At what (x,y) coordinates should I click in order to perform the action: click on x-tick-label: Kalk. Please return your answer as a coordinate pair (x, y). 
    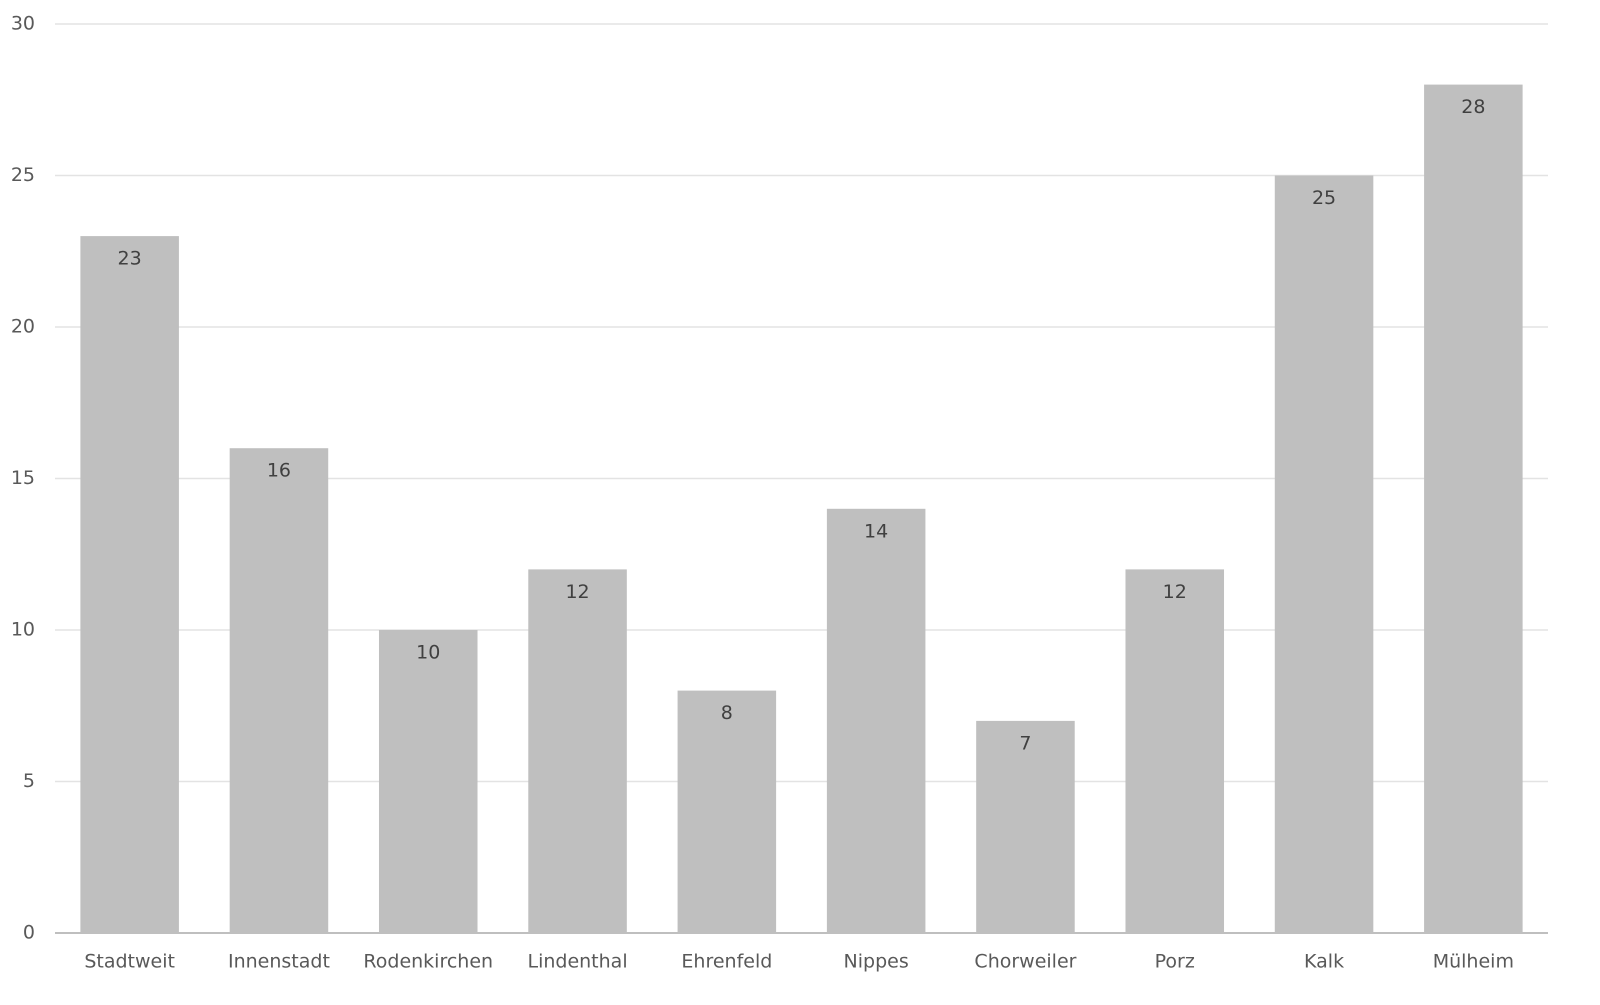
    Looking at the image, I should click on (1324, 962).